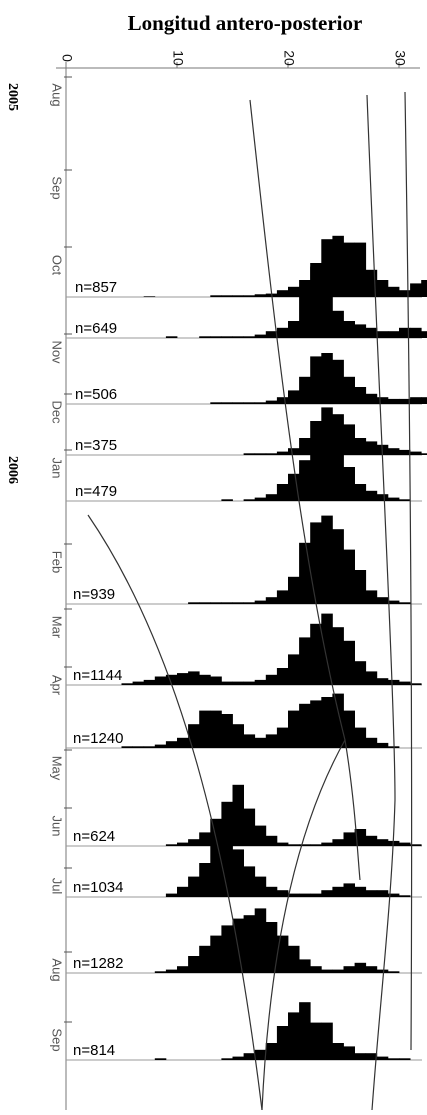 The image size is (427, 1115). Describe the element at coordinates (57, 562) in the screenshot. I see `month-label-6: Feb` at that location.